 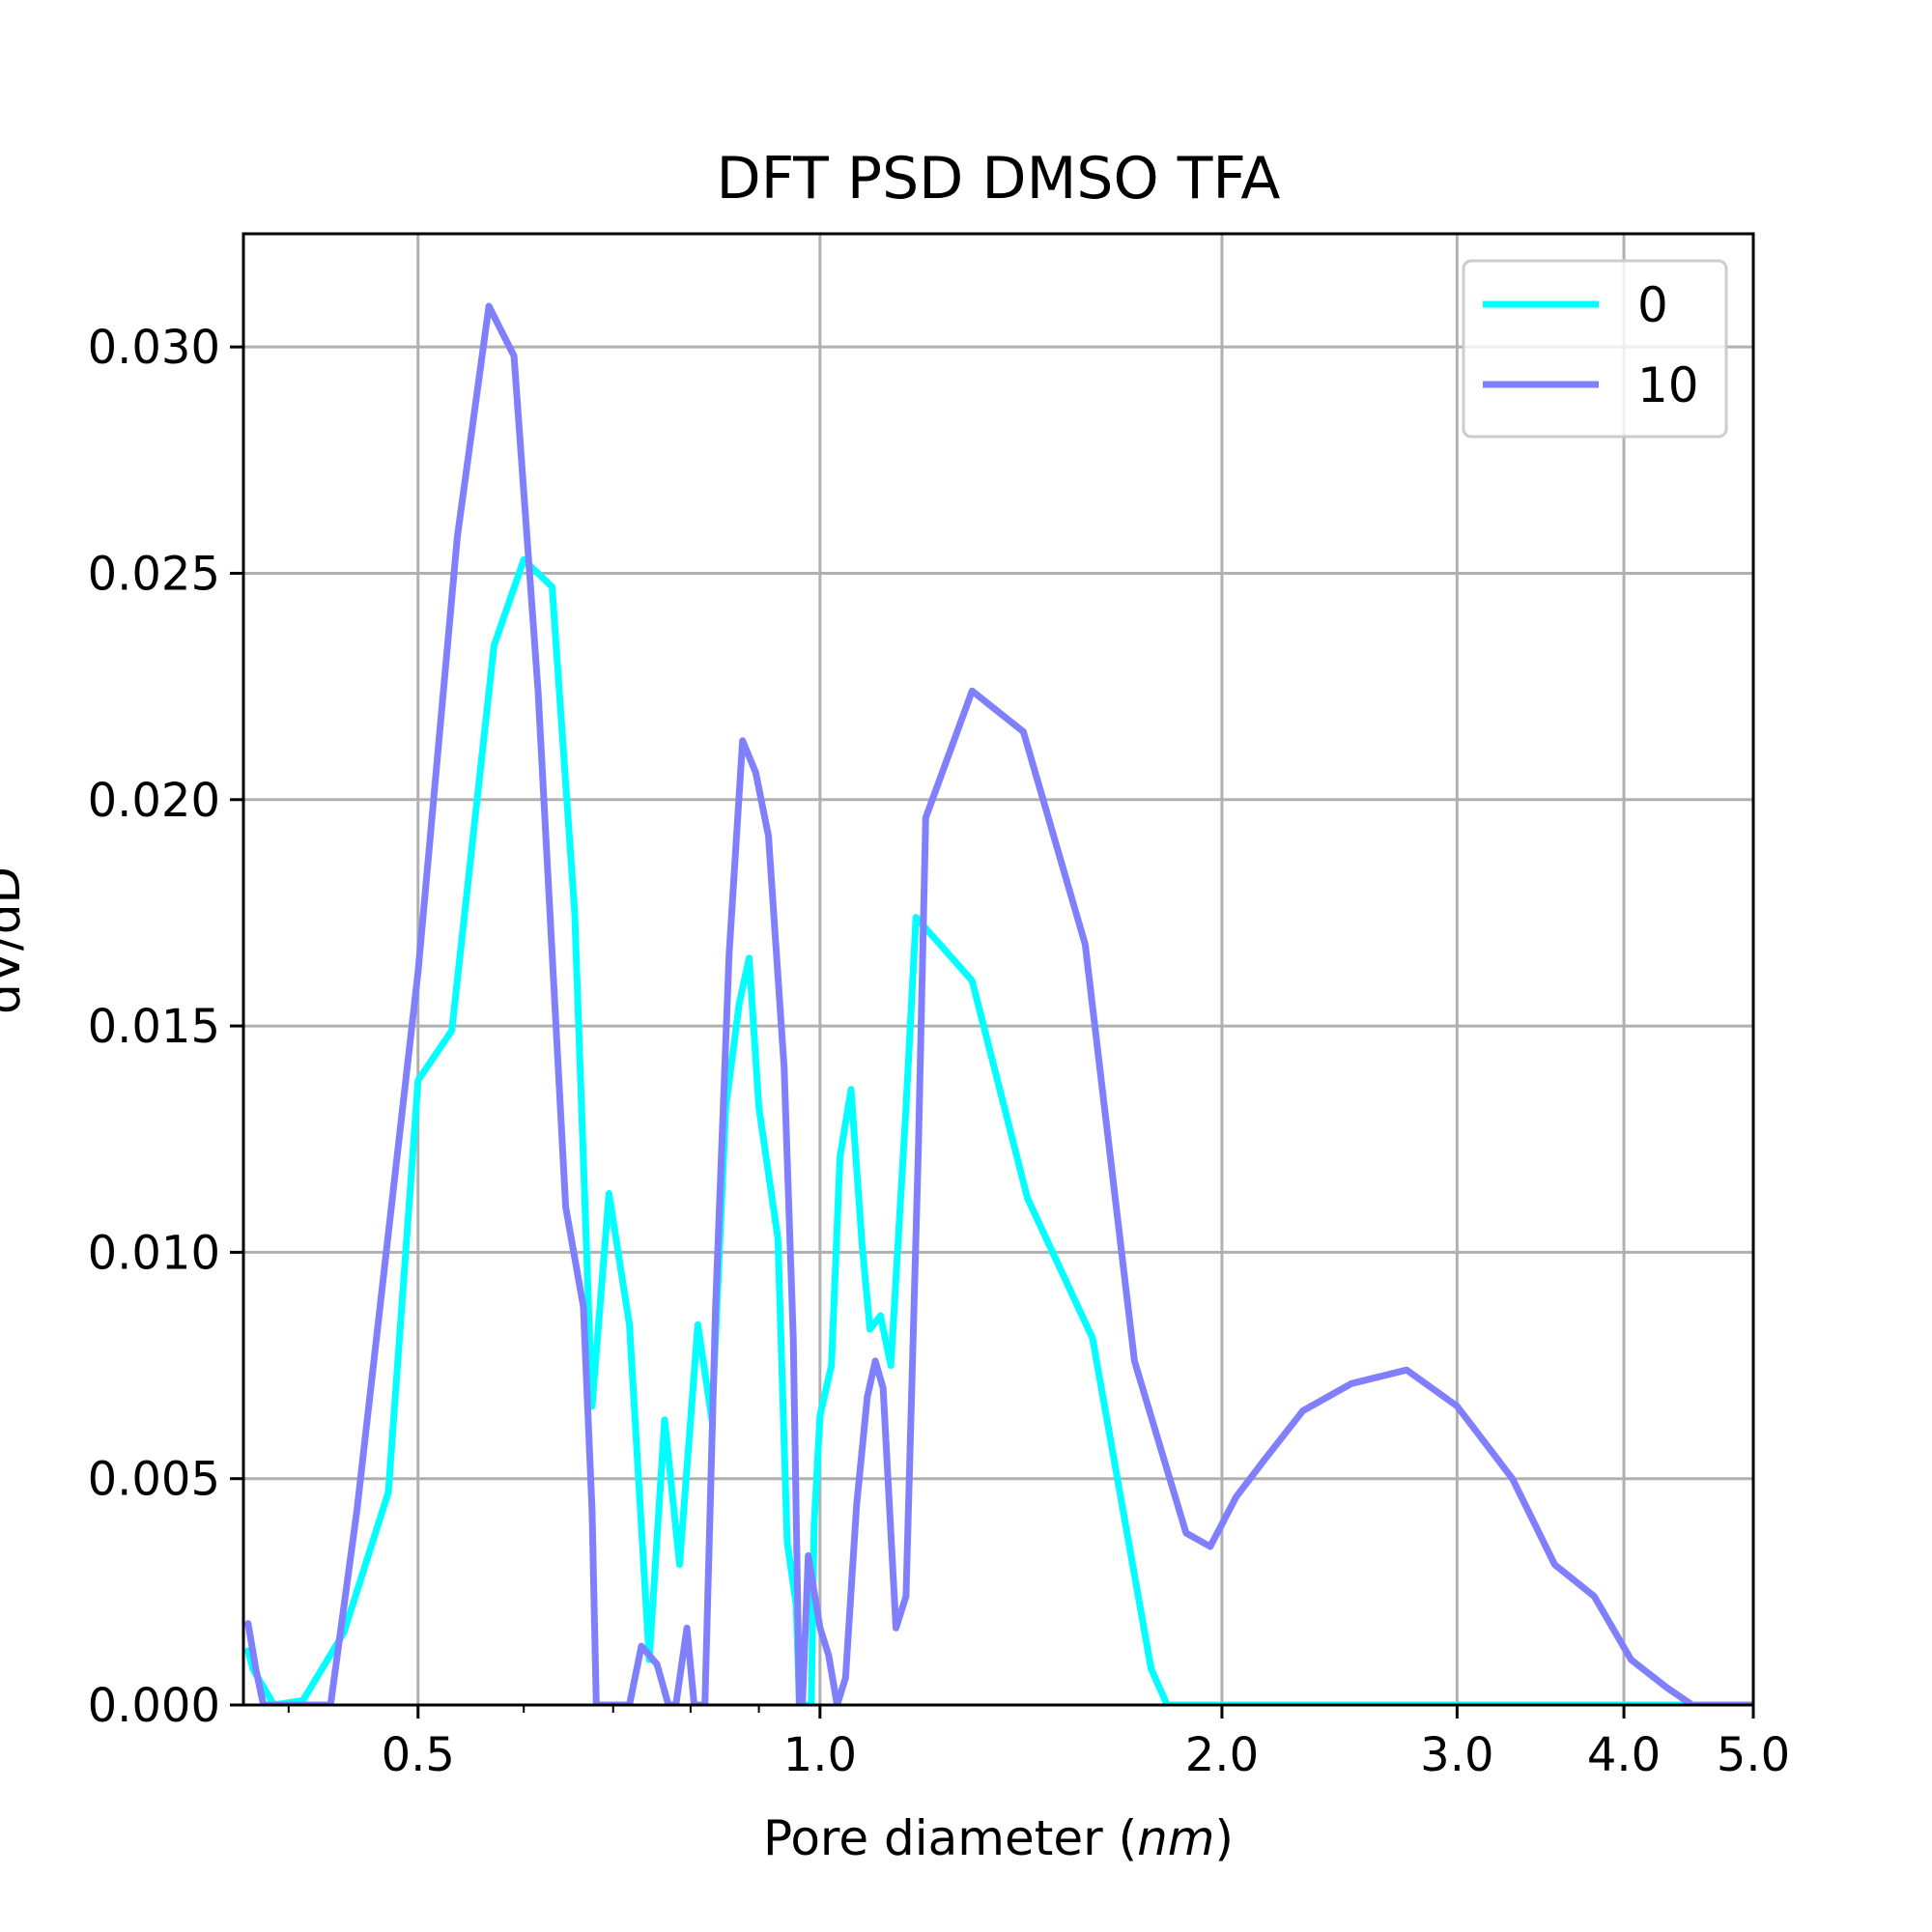 I want to click on y-tick-label: 0.000, so click(x=154, y=1706).